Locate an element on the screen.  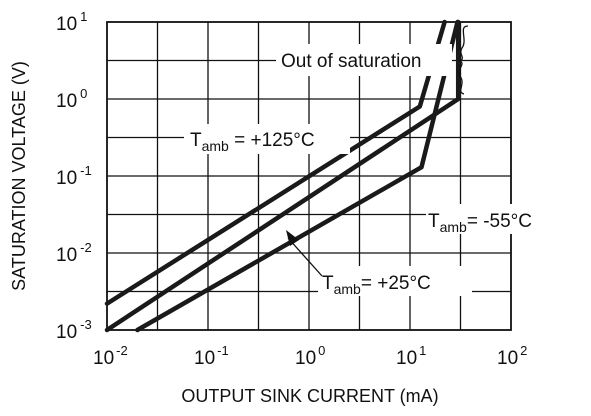
out-of-saturation-annotation: Out of saturation is located at coordinates (372, 60).